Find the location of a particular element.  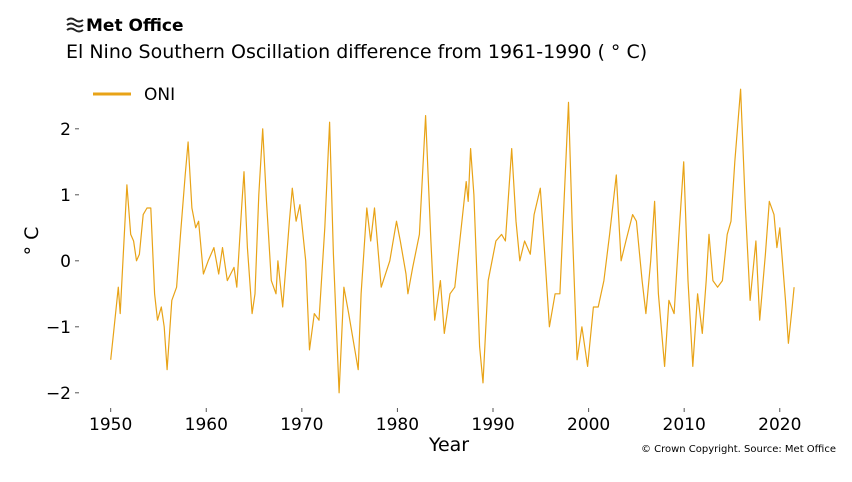

x-tick-label: 1950 is located at coordinates (110, 425).